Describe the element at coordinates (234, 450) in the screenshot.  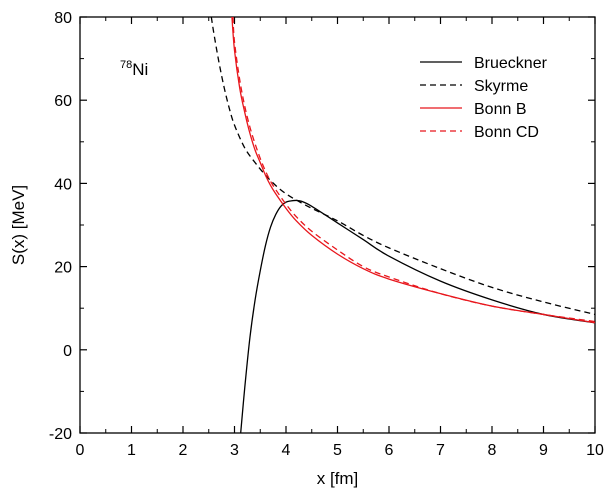
I see `x-tick-label: 3` at that location.